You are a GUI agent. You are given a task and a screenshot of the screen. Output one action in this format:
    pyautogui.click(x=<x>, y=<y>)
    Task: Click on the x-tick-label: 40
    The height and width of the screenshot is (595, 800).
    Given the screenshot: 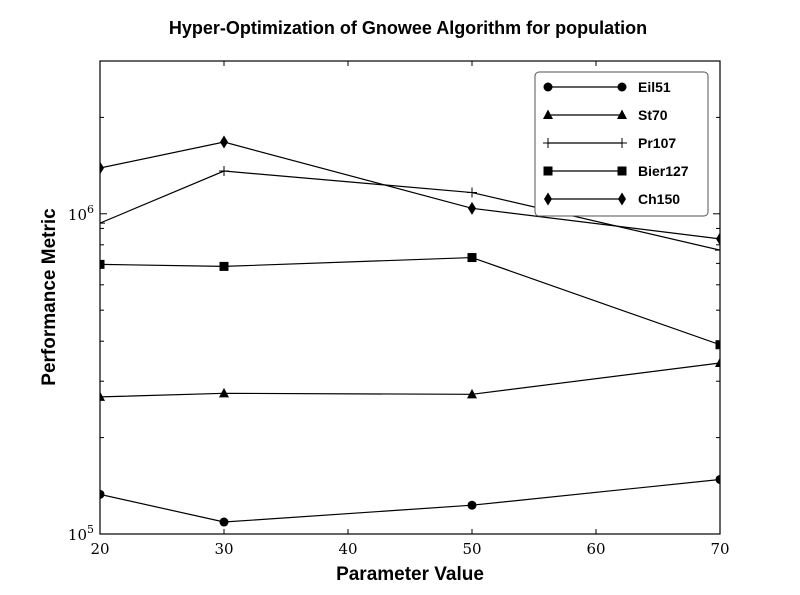 What is the action you would take?
    pyautogui.click(x=347, y=549)
    